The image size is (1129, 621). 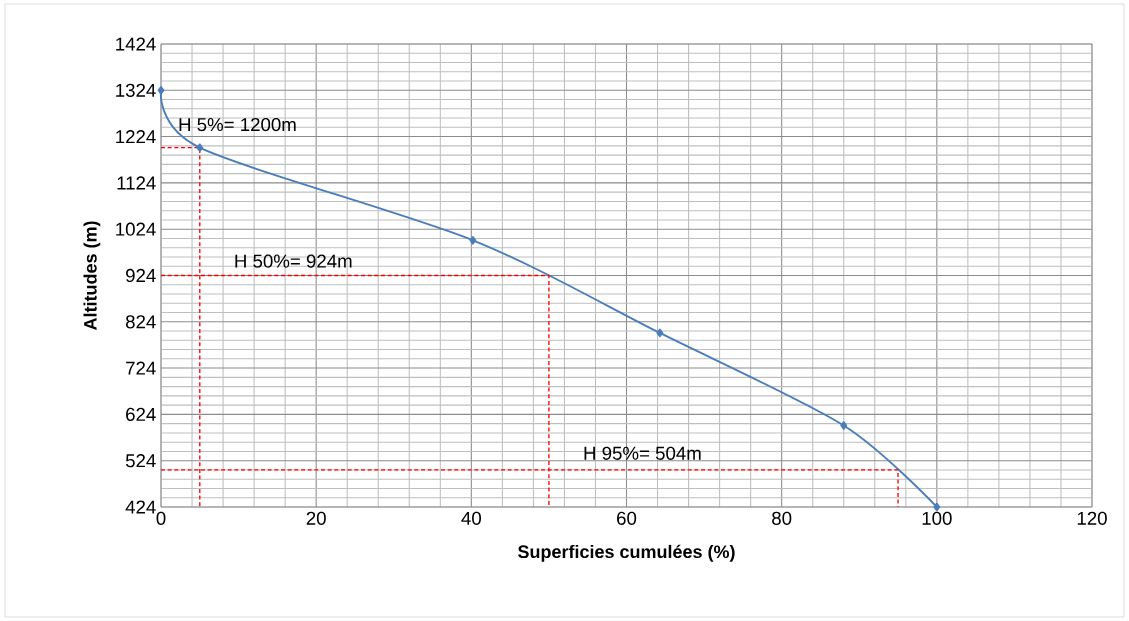 What do you see at coordinates (161, 518) in the screenshot?
I see `x-tick-label: 0` at bounding box center [161, 518].